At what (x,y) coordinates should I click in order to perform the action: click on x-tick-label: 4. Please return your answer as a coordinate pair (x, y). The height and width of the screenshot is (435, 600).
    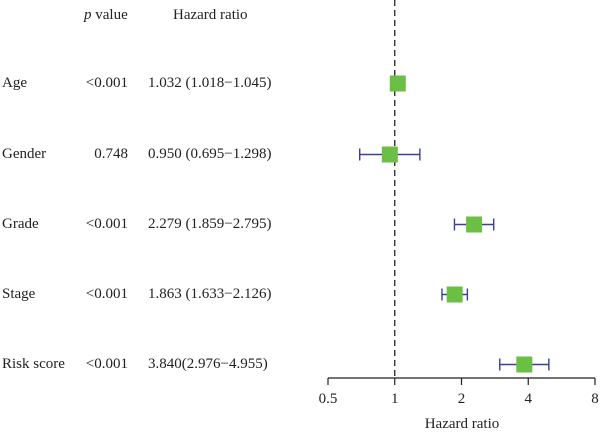
    Looking at the image, I should click on (529, 399).